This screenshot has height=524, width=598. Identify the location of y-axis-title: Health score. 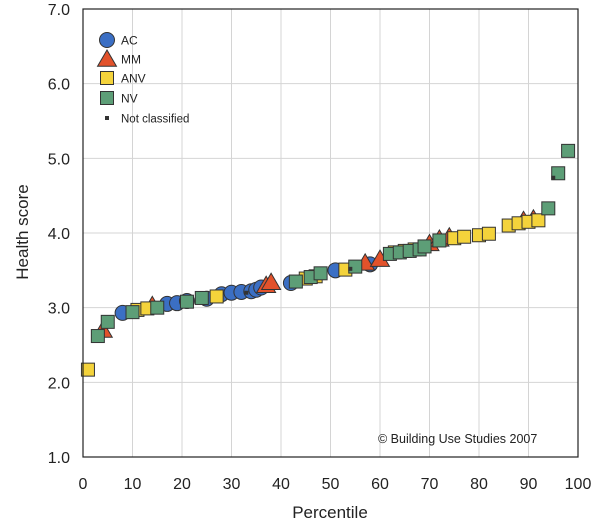
(22, 231).